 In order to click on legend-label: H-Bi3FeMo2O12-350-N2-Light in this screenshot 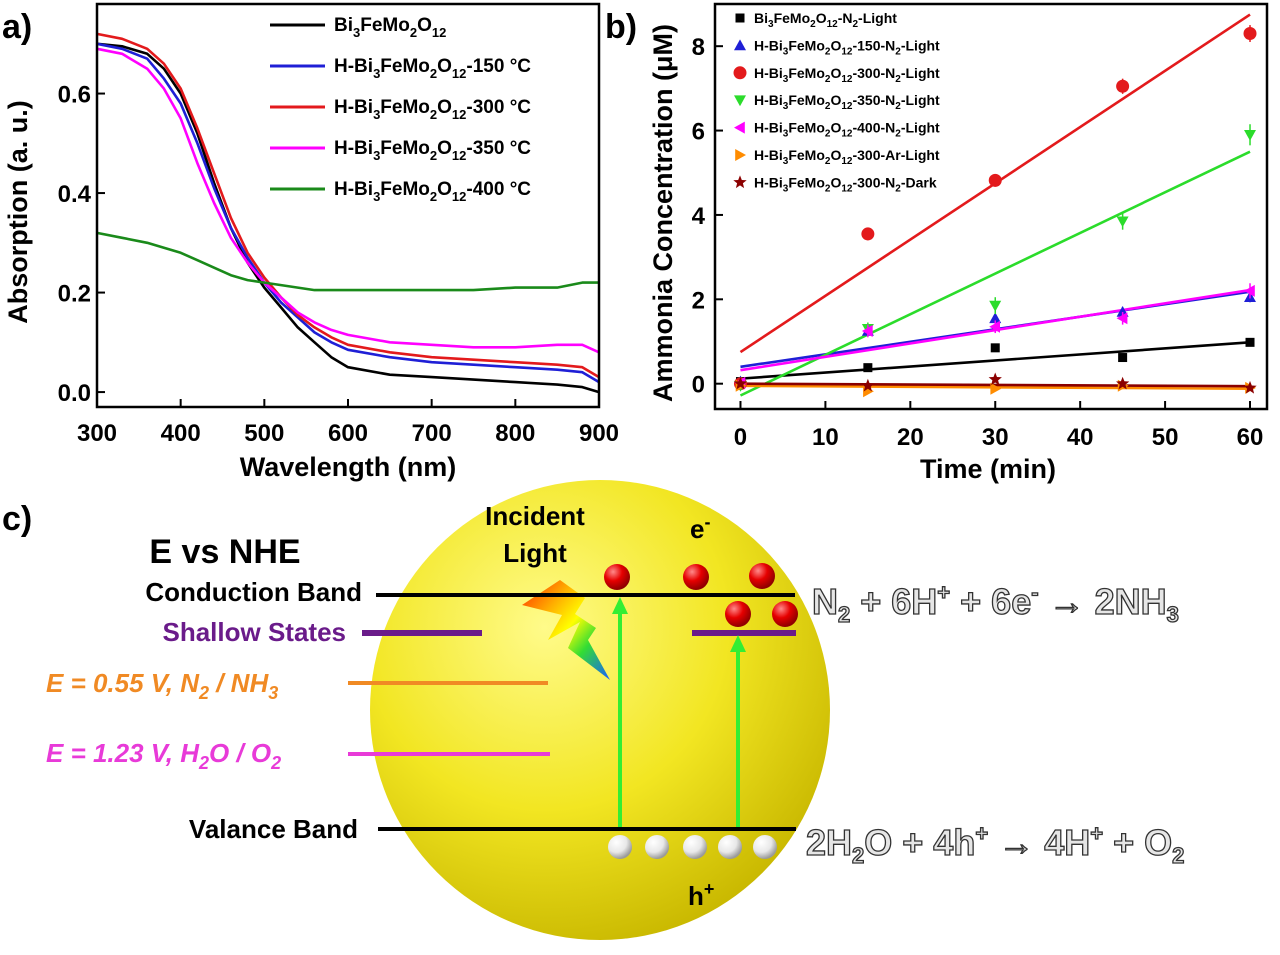, I will do `click(847, 102)`.